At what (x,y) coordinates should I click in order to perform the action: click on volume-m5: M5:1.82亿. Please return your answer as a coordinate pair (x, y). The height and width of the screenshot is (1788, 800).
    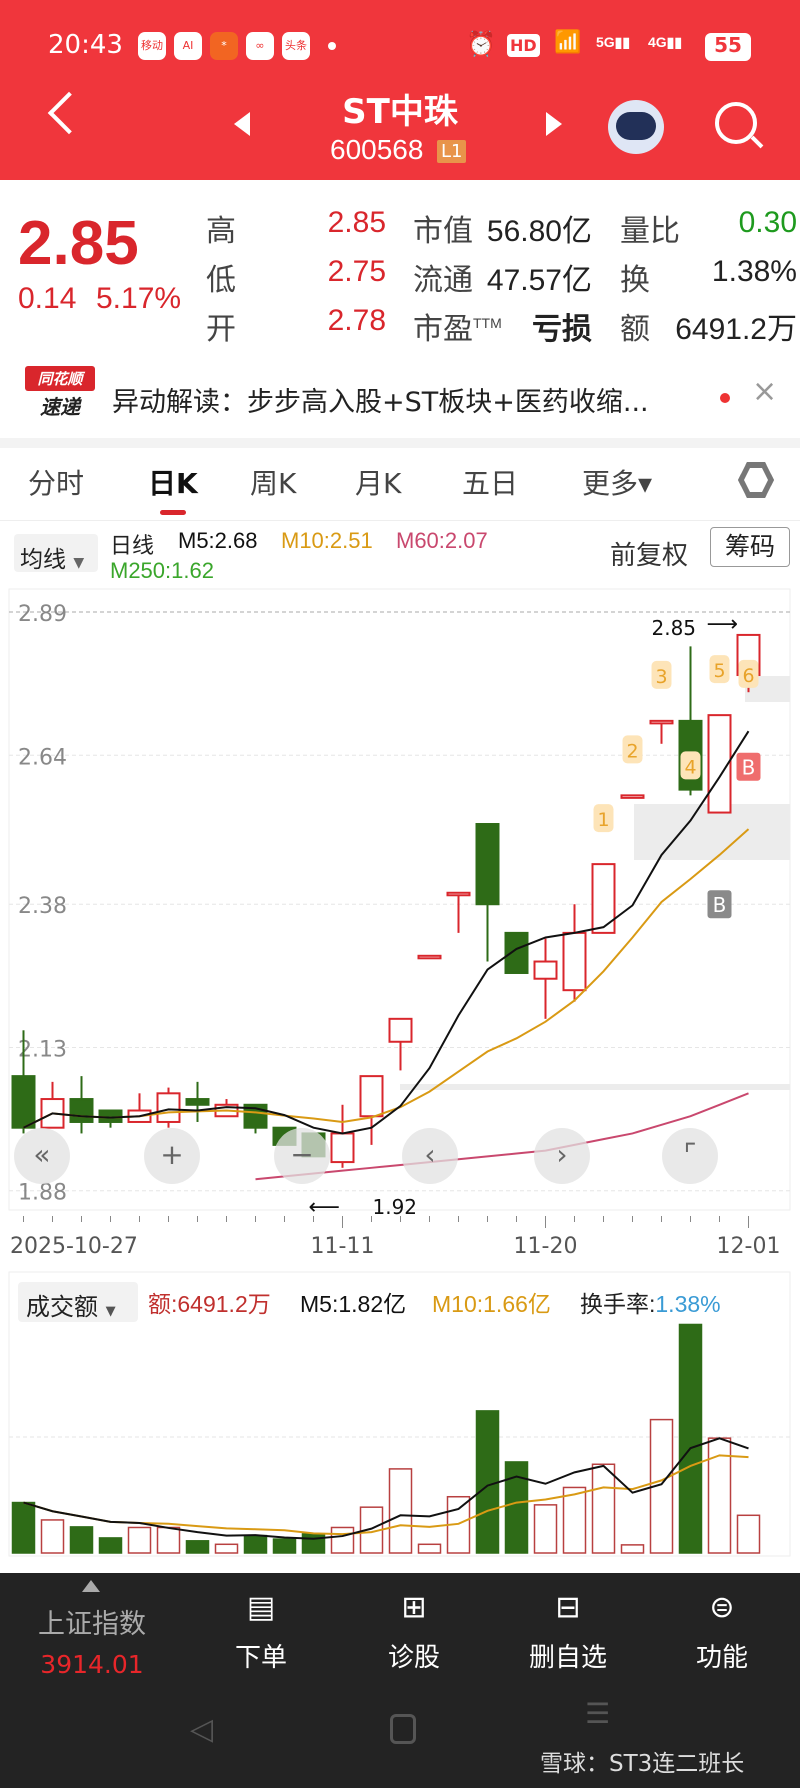
    Looking at the image, I should click on (353, 1304).